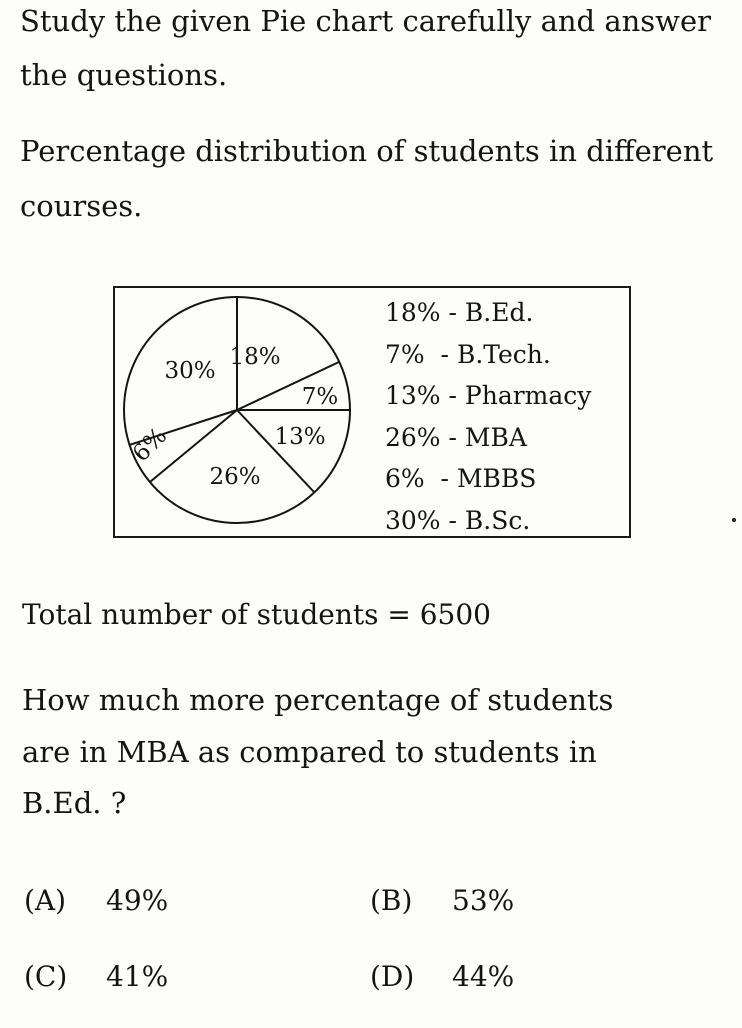 Image resolution: width=742 pixels, height=1028 pixels. Describe the element at coordinates (468, 354) in the screenshot. I see `legend-item: 7% - B.Tech.` at that location.